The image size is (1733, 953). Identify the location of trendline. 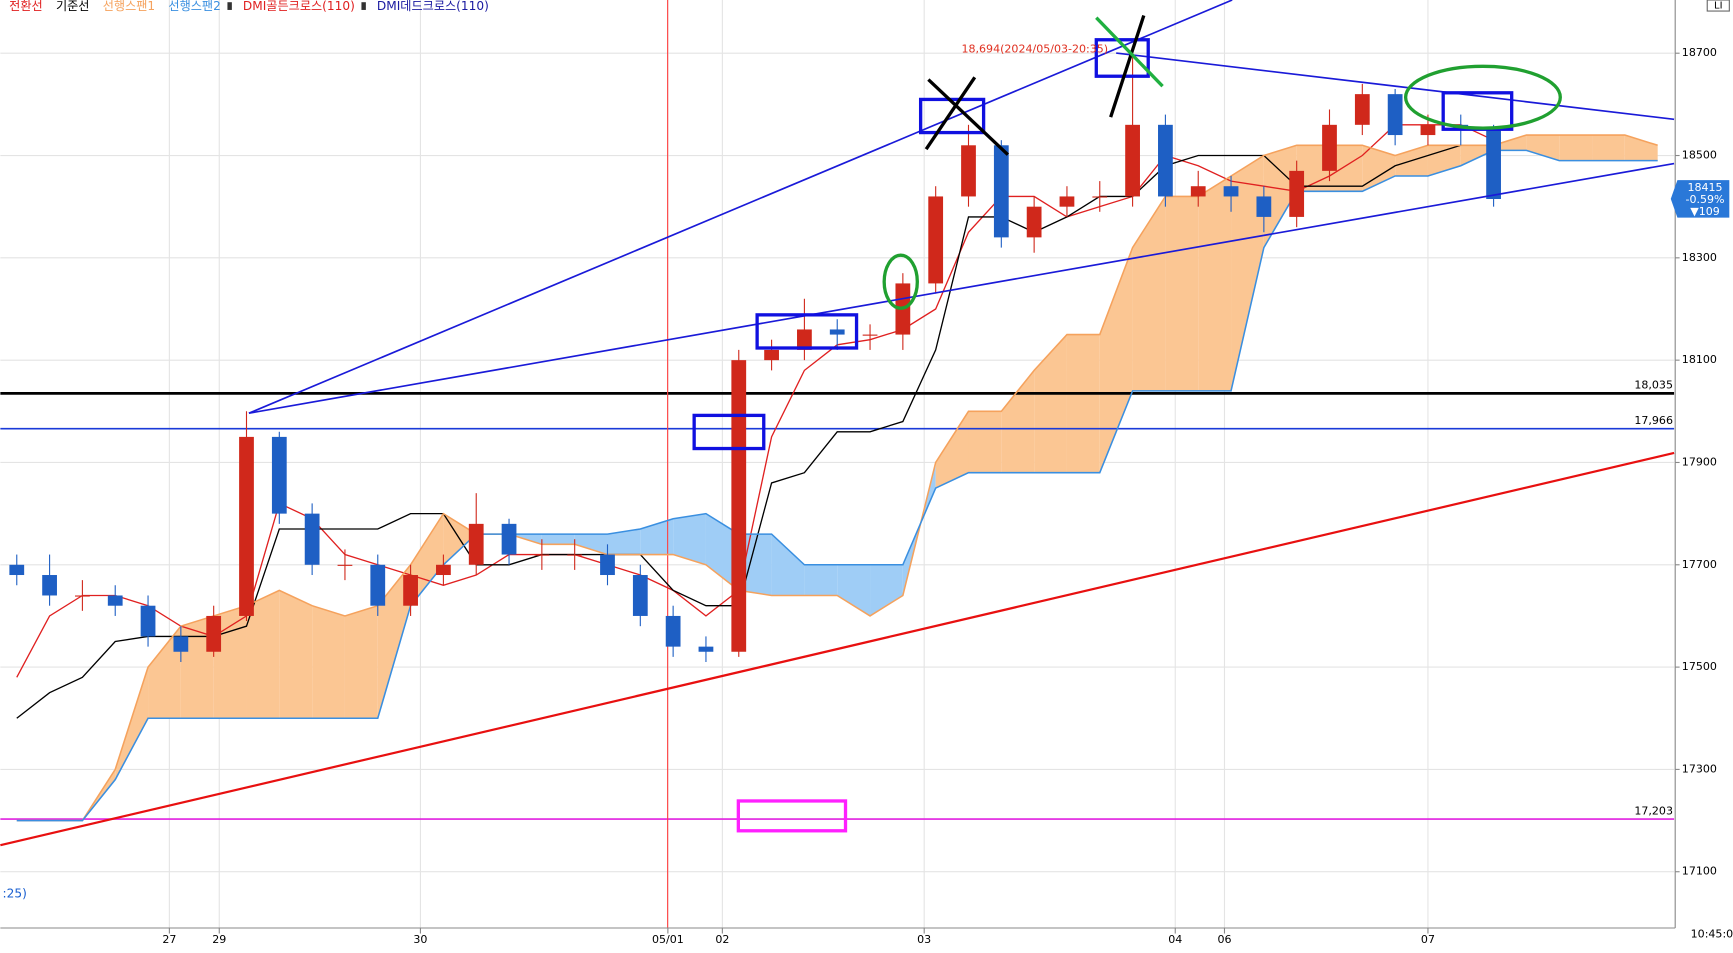
(1395, 86).